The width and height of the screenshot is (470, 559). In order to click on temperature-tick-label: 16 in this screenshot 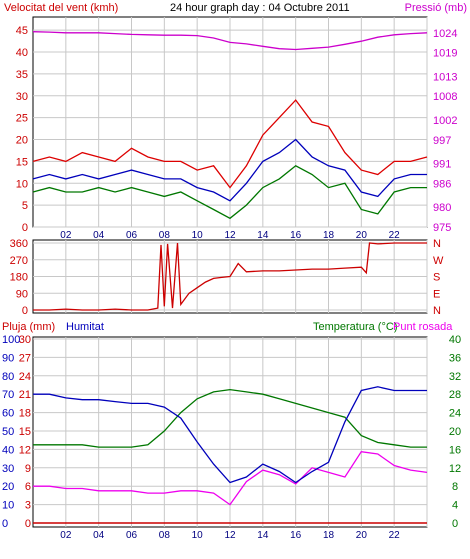, I will do `click(455, 450)`.